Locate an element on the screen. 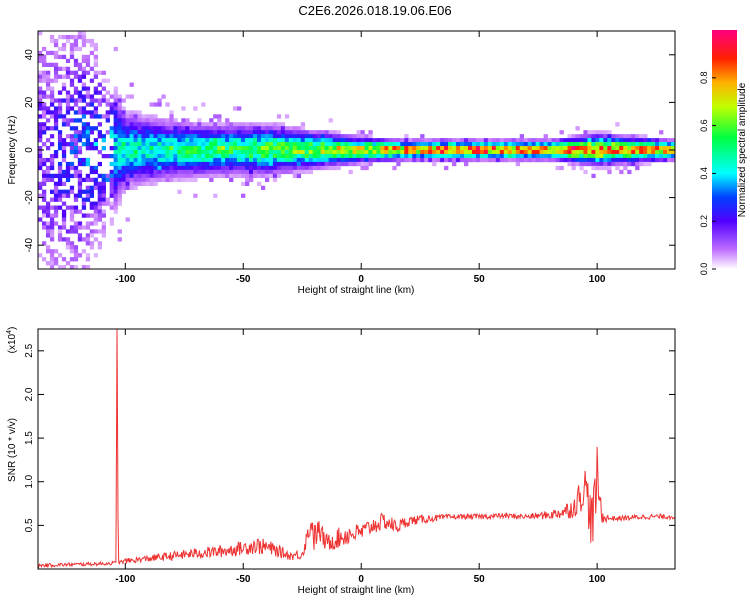 This screenshot has height=600, width=750. spectrogram-xtick-label-0: -100 is located at coordinates (125, 279).